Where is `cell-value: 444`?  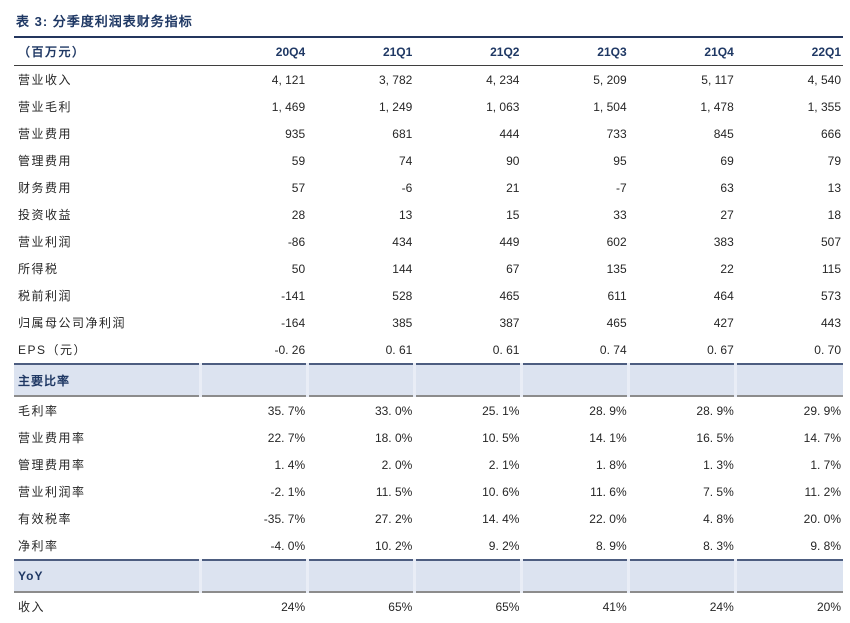
cell-value: 444 is located at coordinates (509, 133).